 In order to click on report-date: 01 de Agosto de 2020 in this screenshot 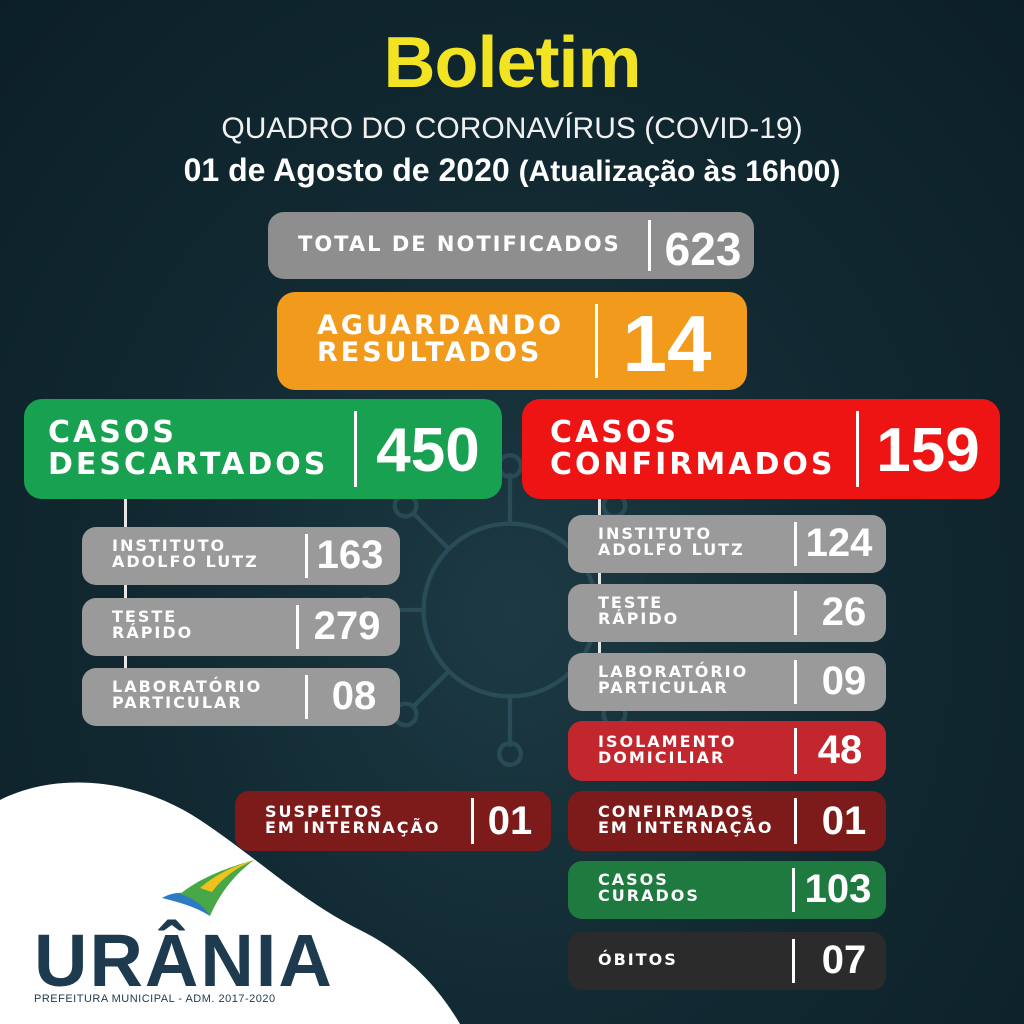, I will do `click(346, 170)`.